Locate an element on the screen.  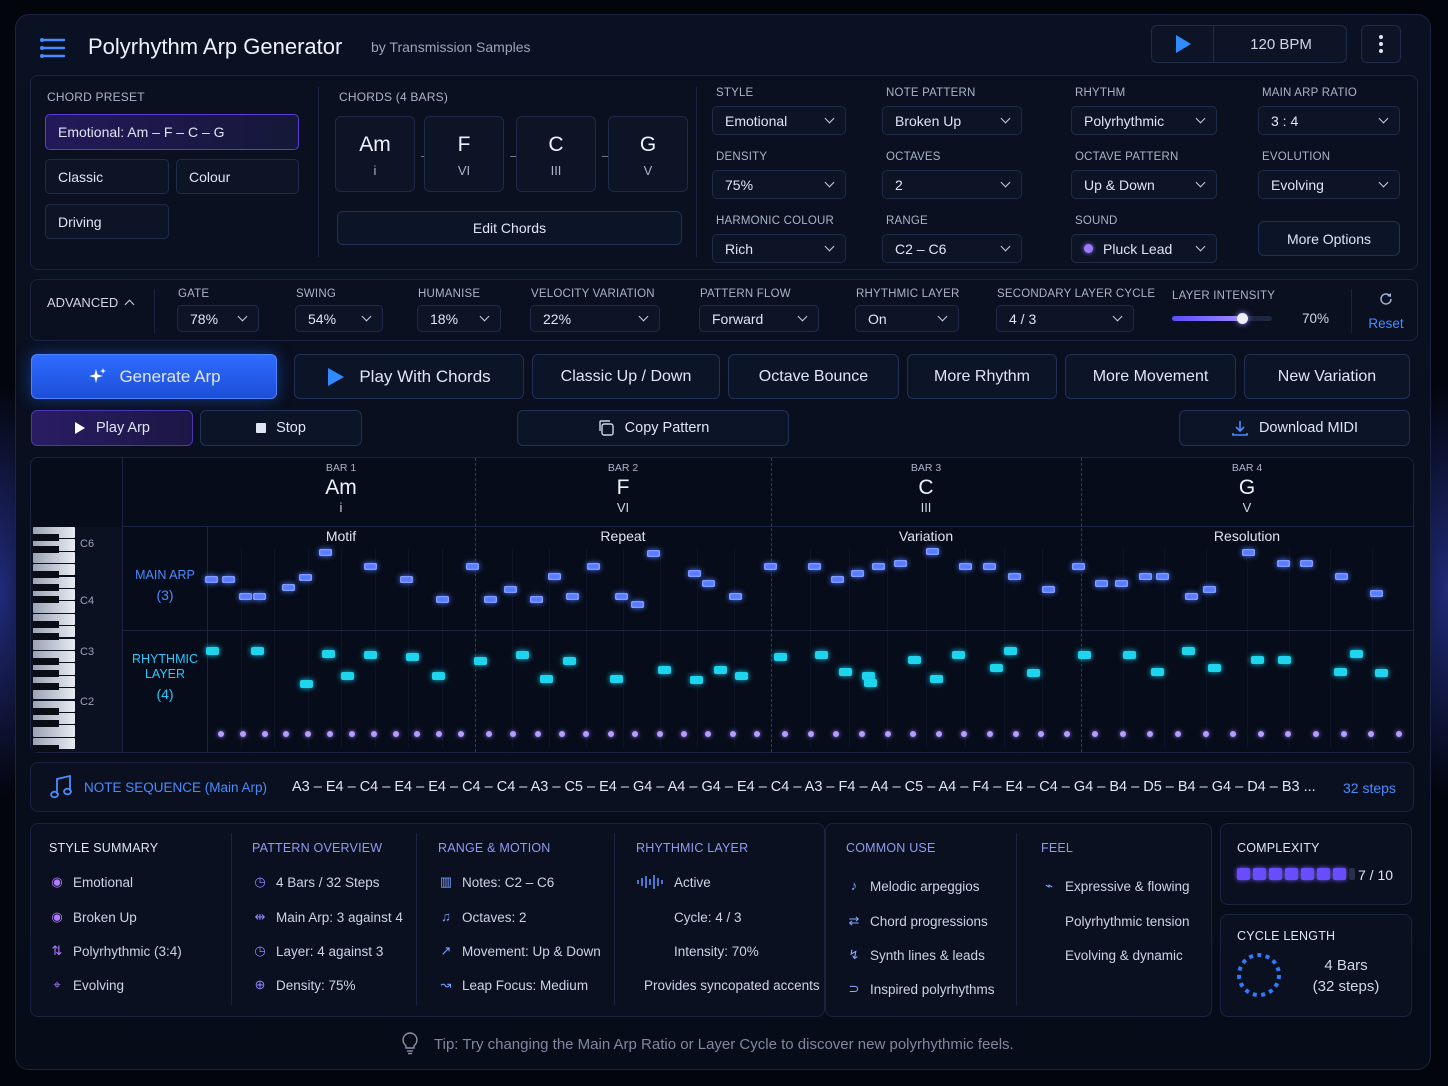
param-dropdown-style: Emotional is located at coordinates (779, 120).